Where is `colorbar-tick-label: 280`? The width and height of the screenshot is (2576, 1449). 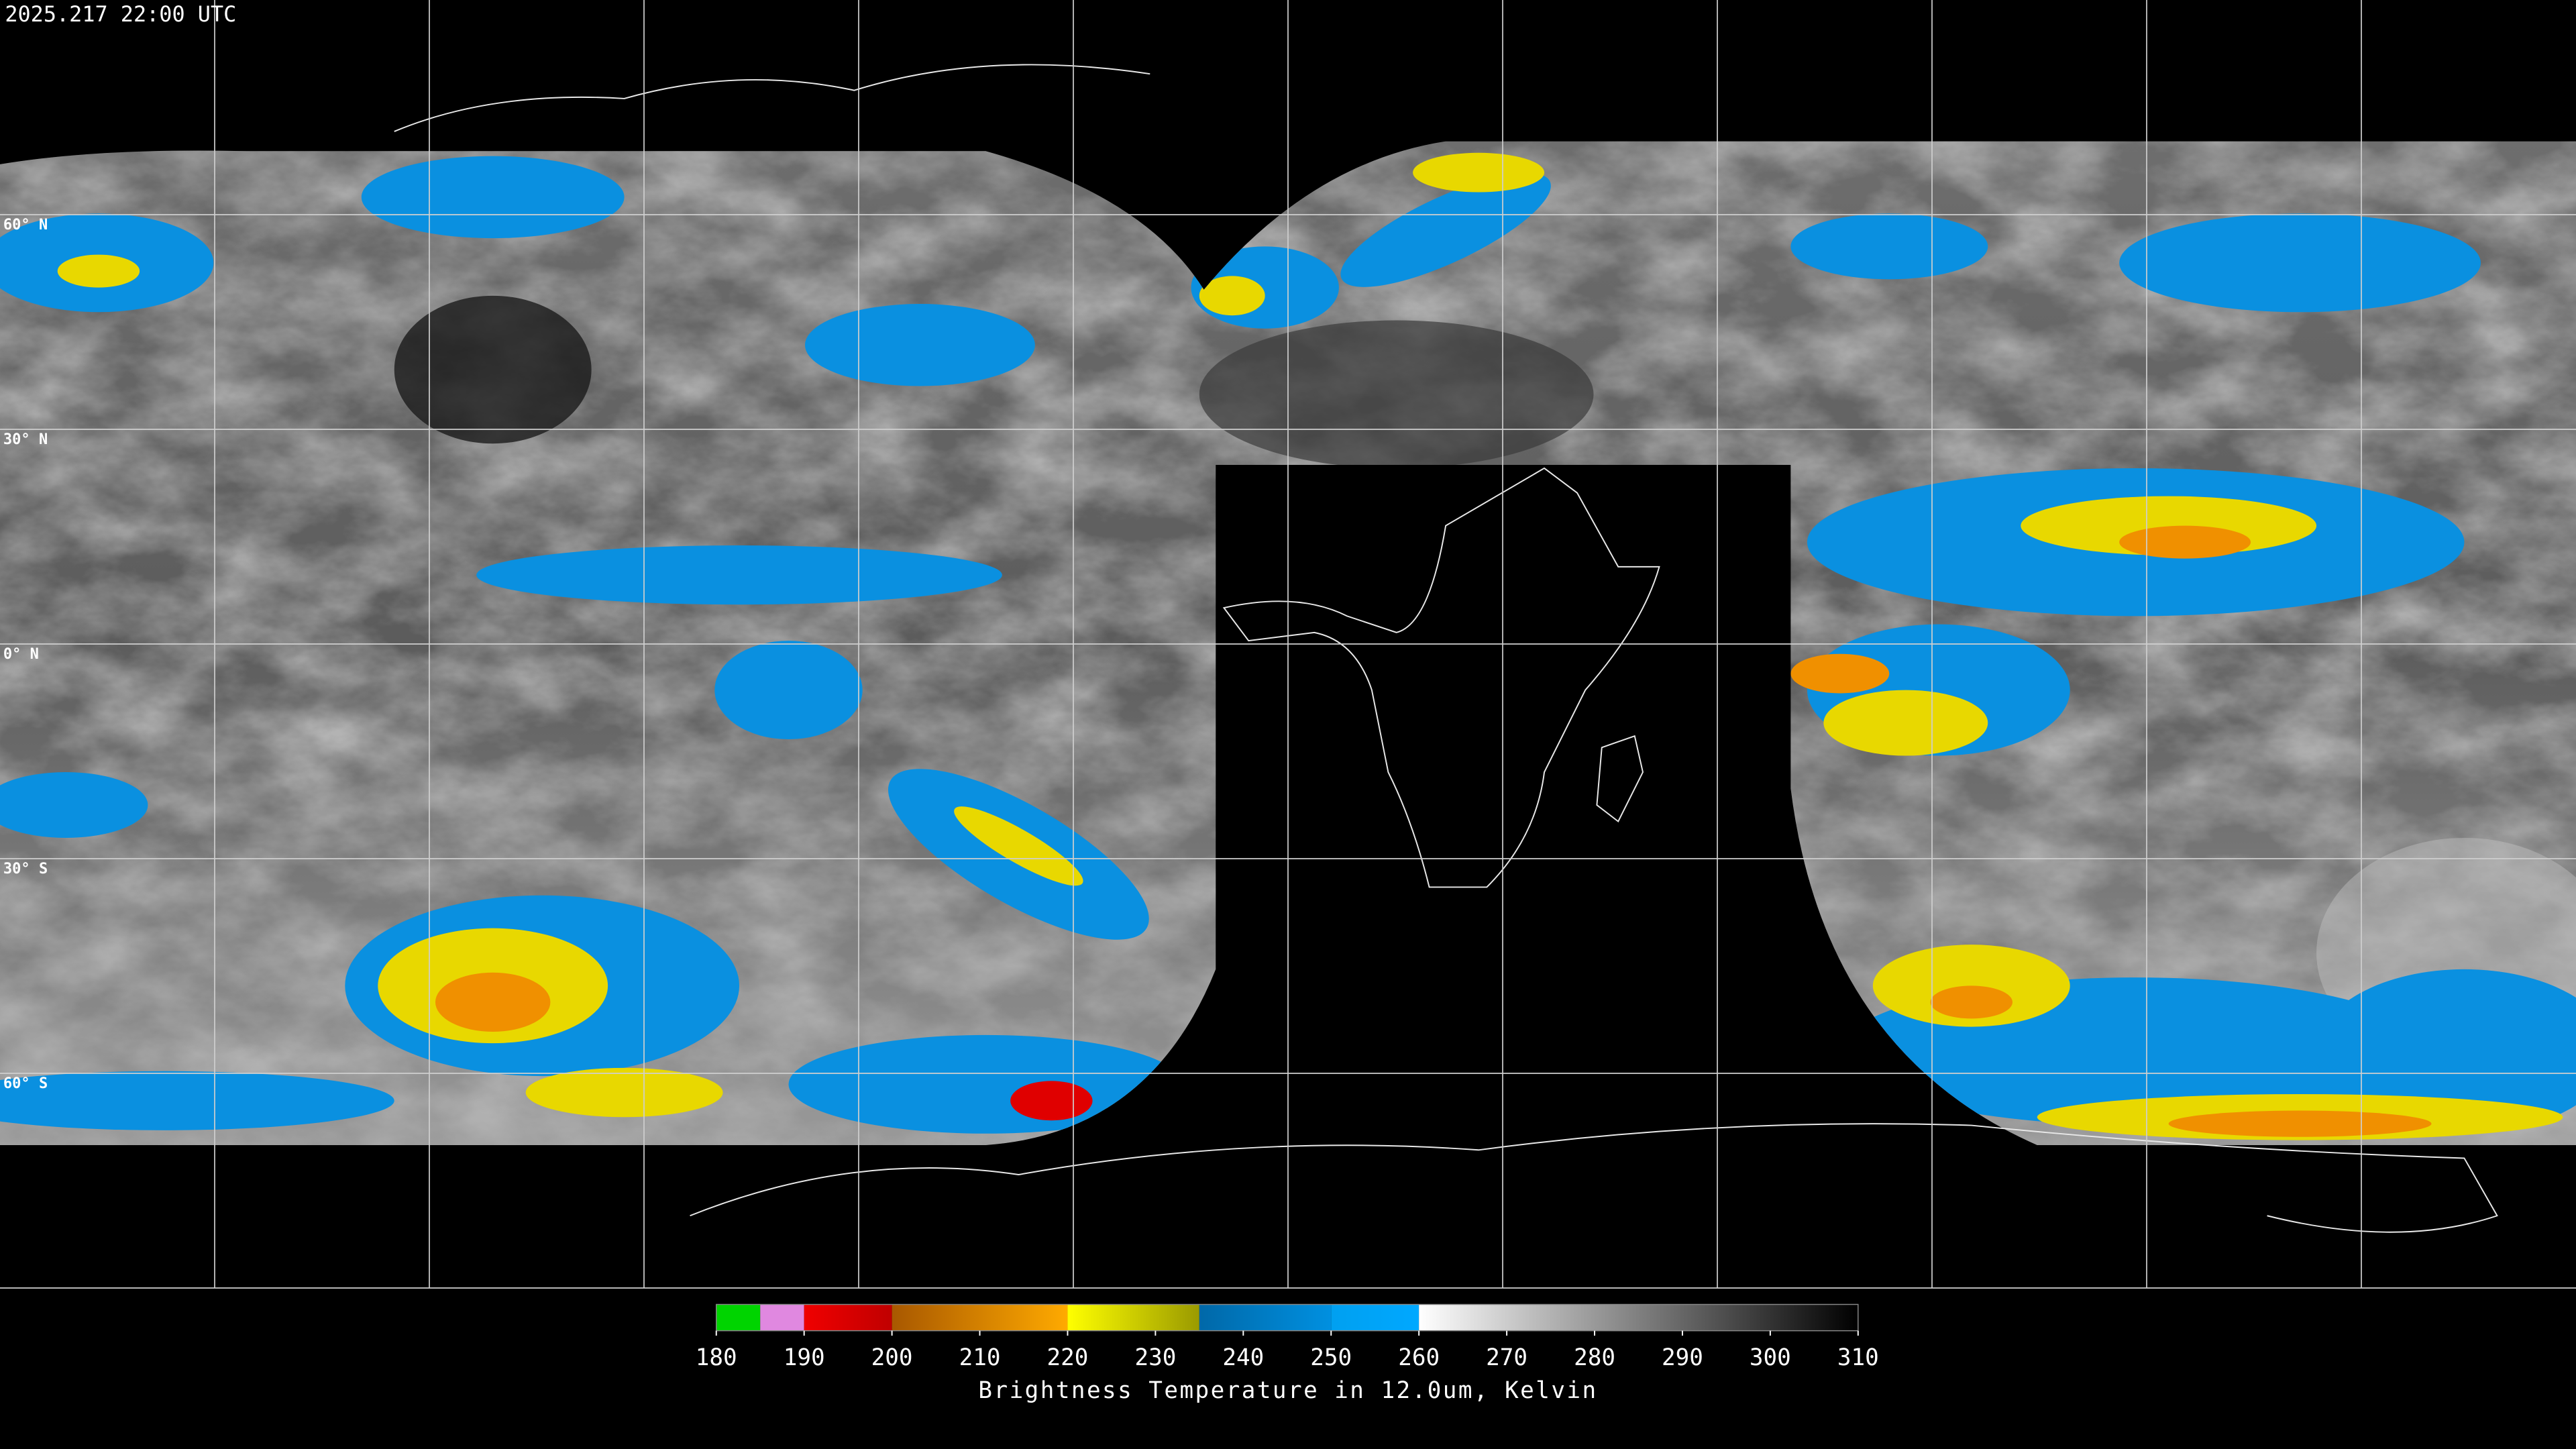 colorbar-tick-label: 280 is located at coordinates (1594, 1357).